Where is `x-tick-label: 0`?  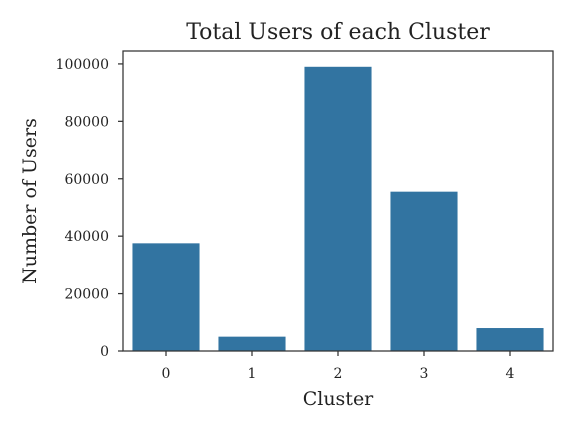
x-tick-label: 0 is located at coordinates (166, 374).